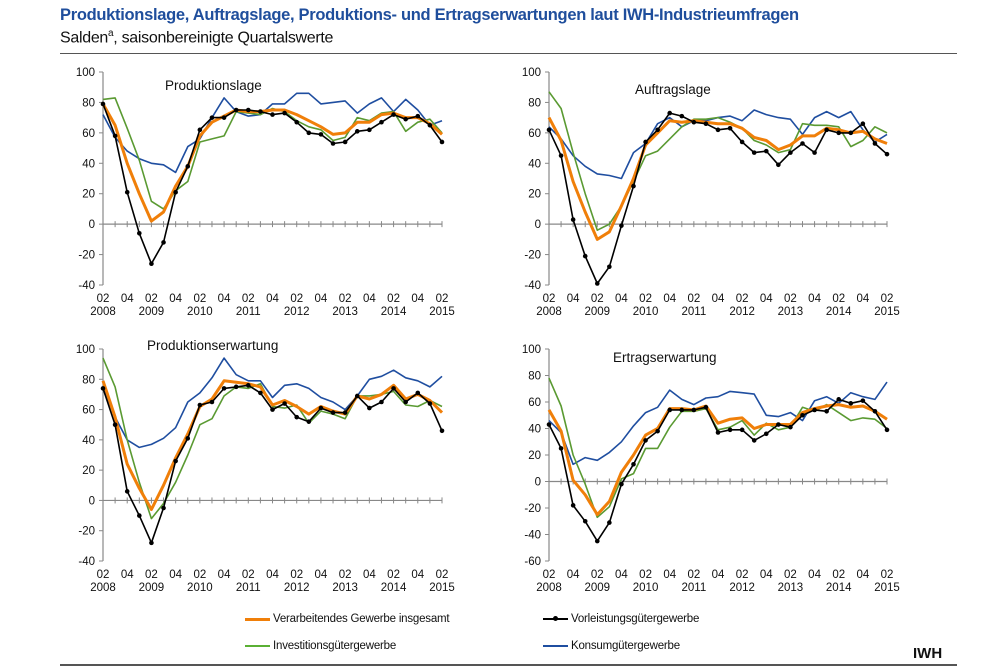  I want to click on y-tick-label: -40, so click(532, 536).